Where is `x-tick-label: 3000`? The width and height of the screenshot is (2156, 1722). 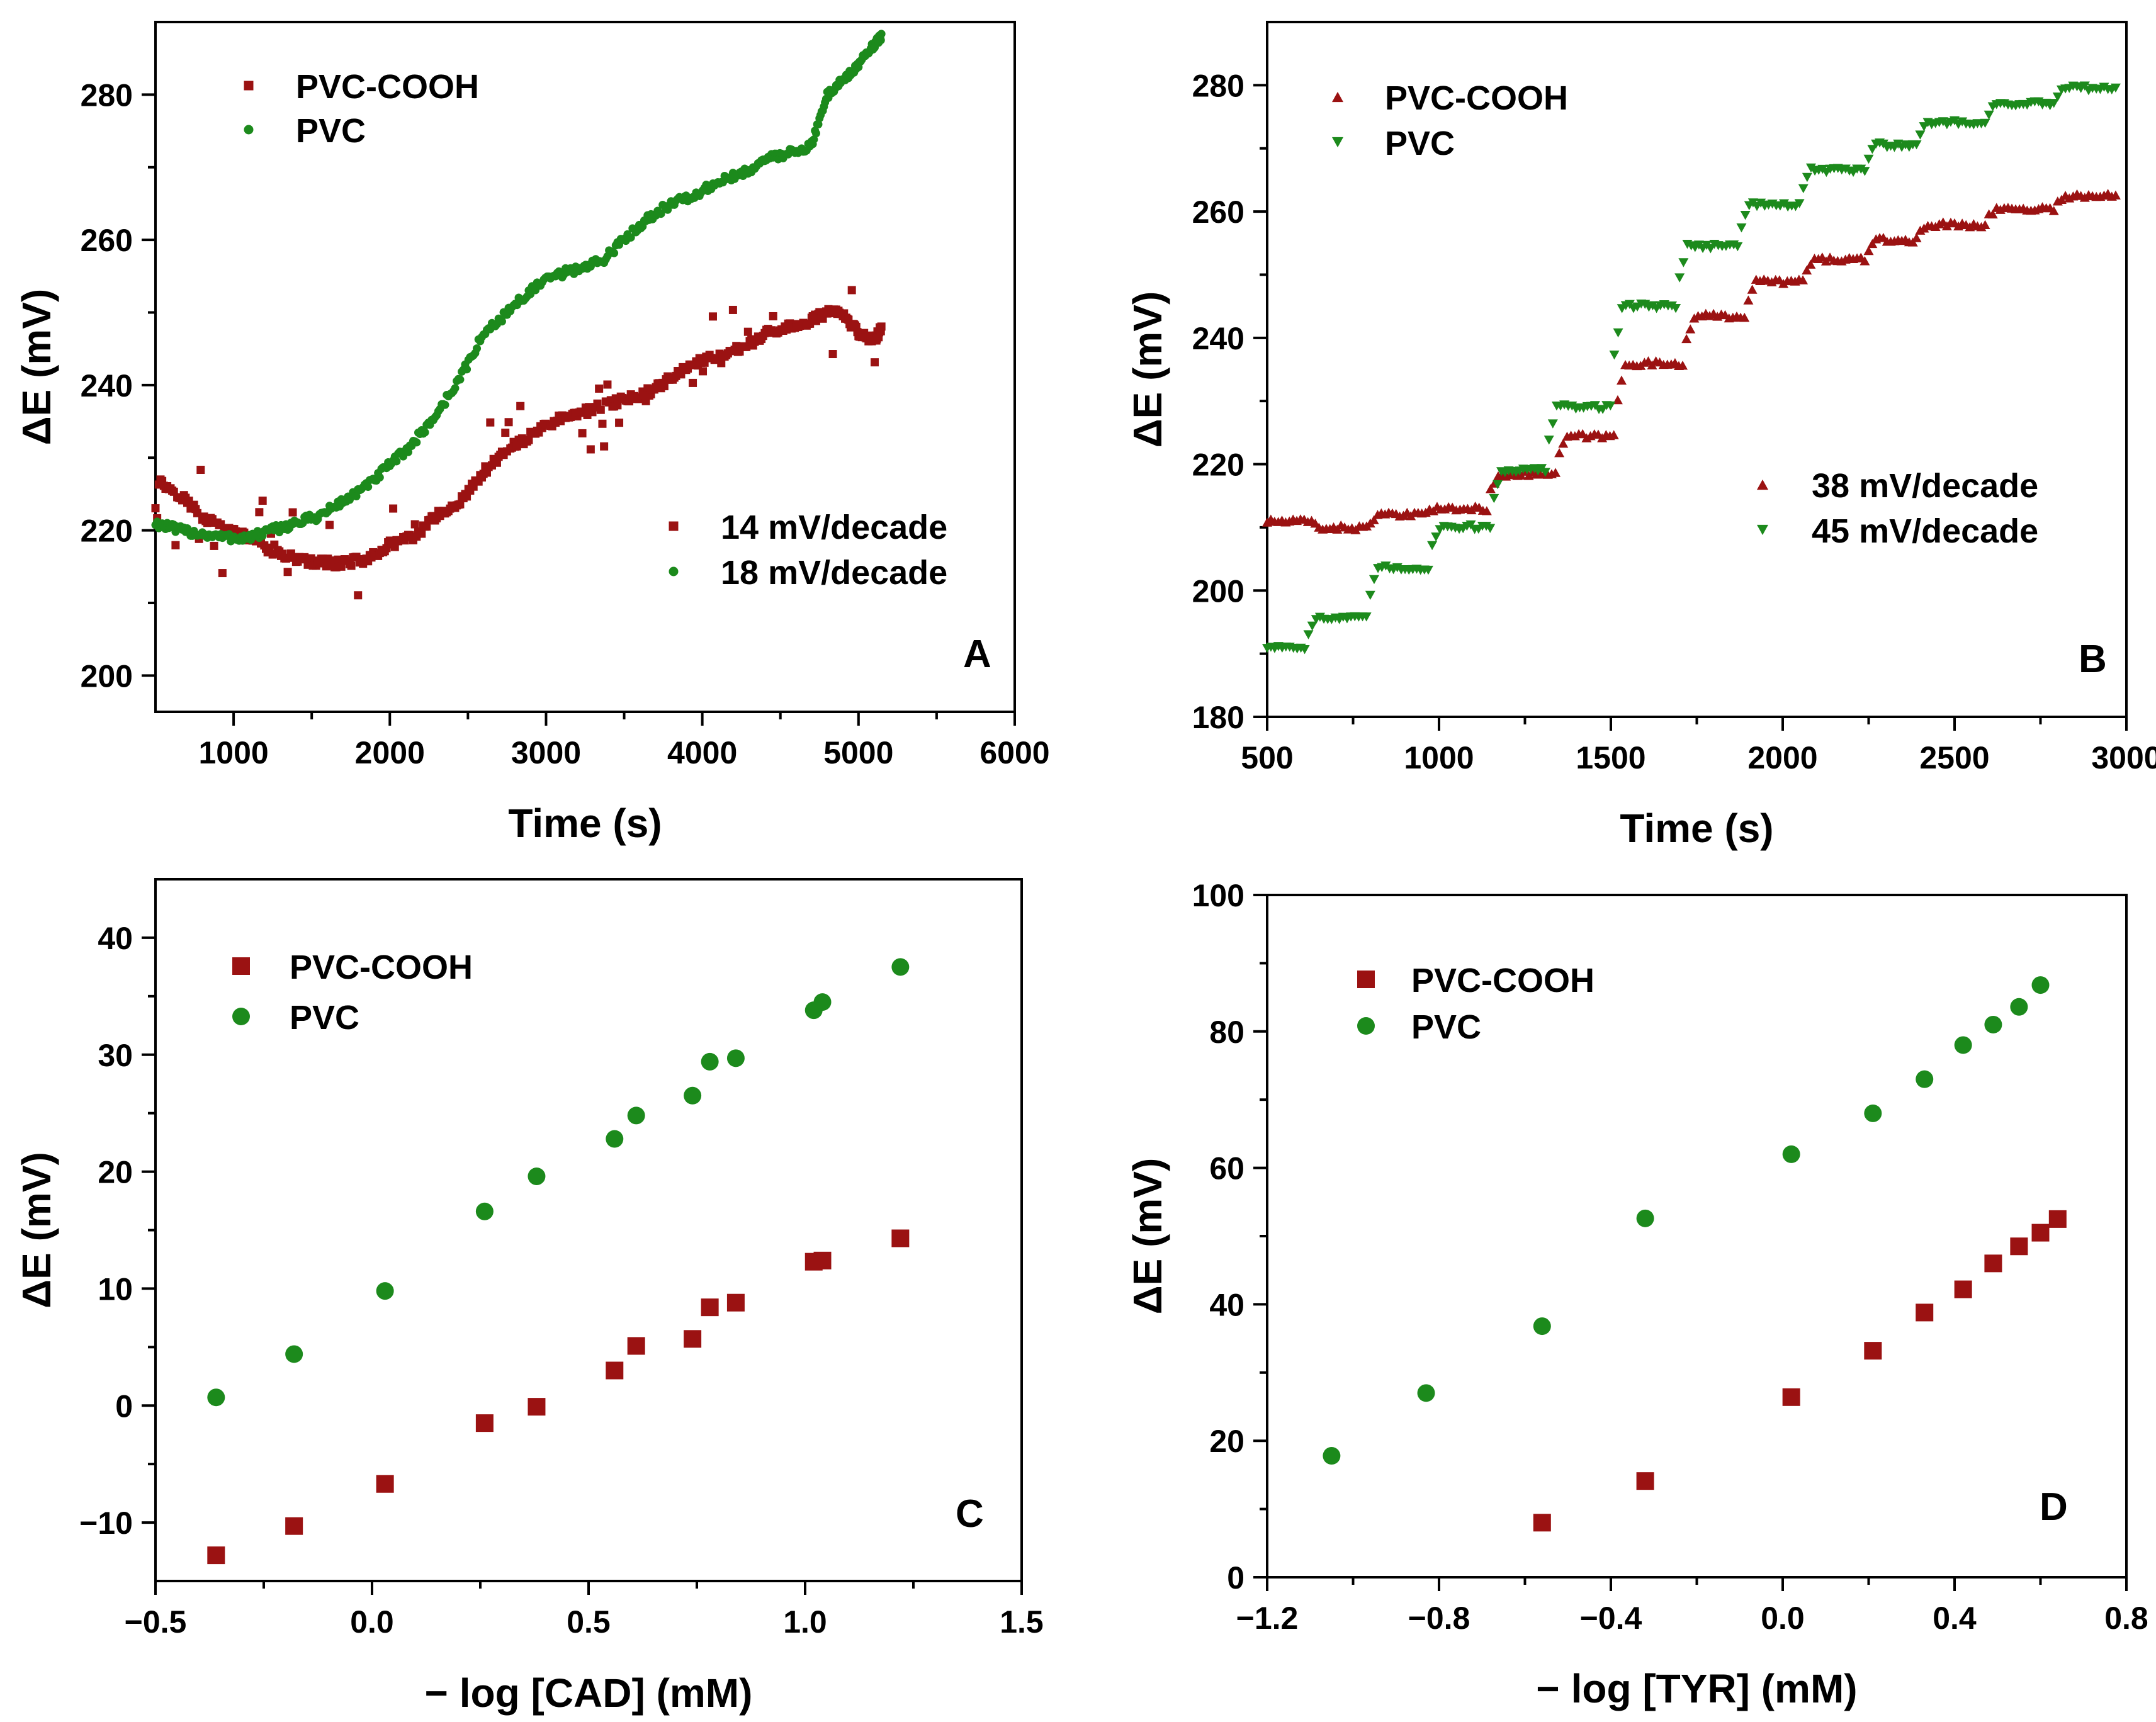
x-tick-label: 3000 is located at coordinates (546, 753).